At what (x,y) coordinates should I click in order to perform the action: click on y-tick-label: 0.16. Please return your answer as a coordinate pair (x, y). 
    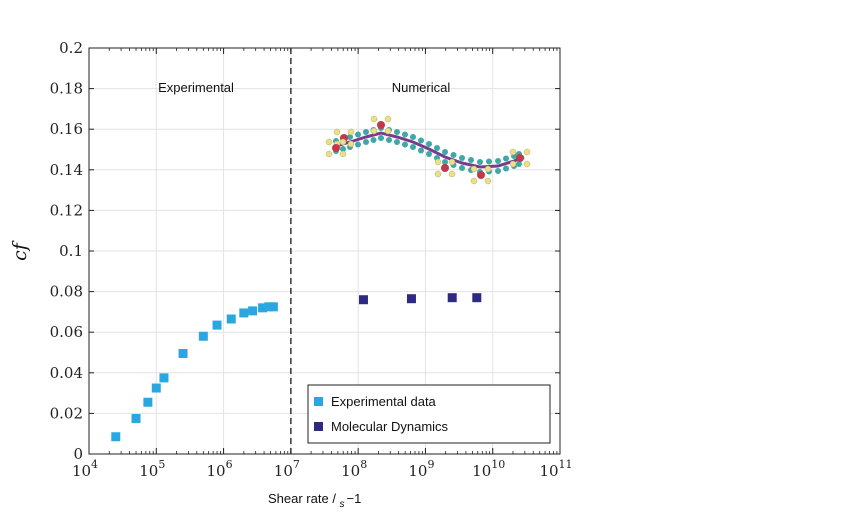
    Looking at the image, I should click on (66, 129).